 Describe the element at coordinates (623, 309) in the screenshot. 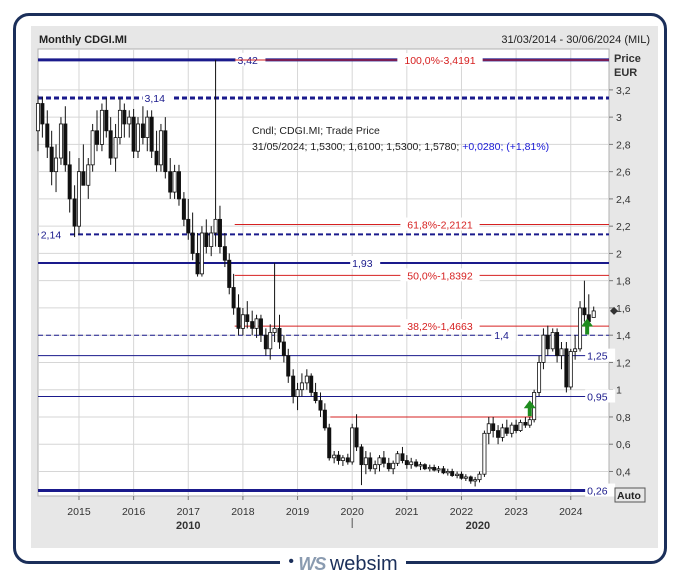

I see `y-tick-label: 1,6` at that location.